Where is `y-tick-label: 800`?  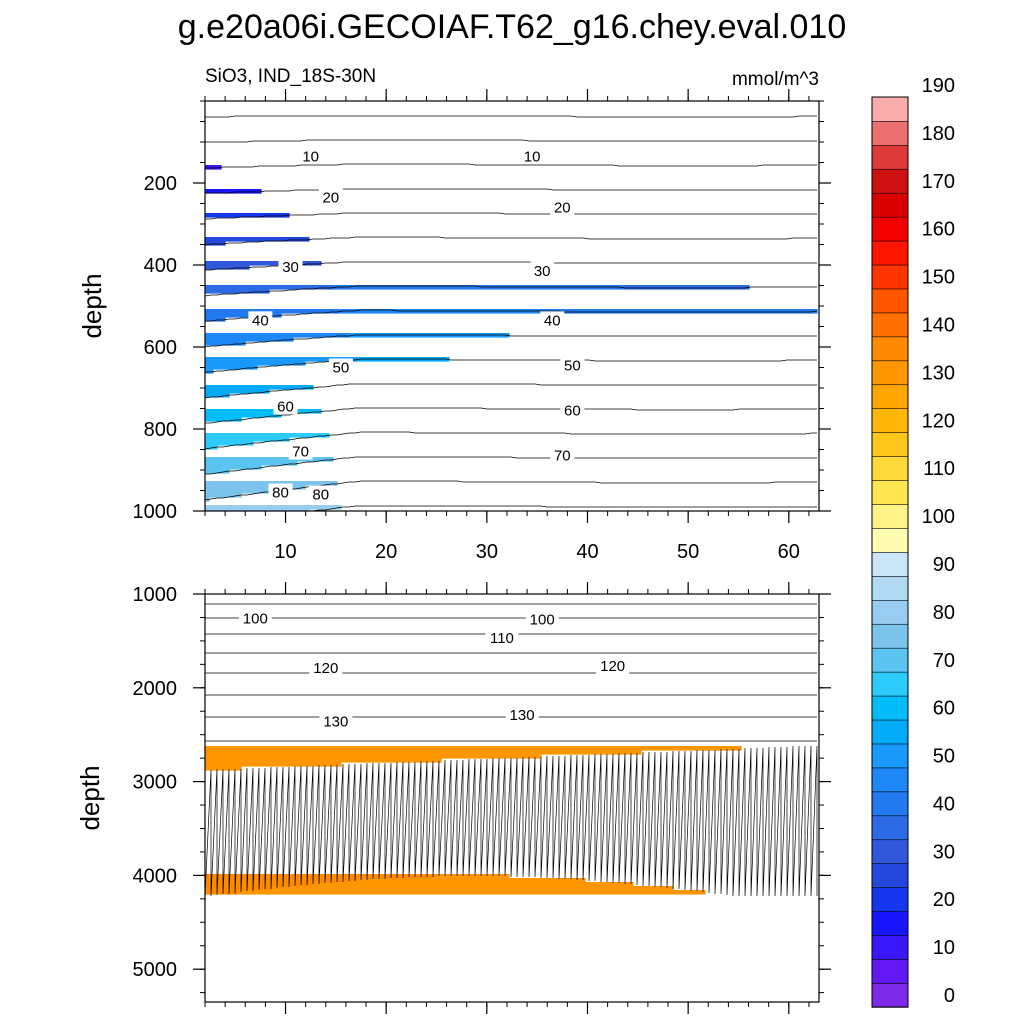
y-tick-label: 800 is located at coordinates (160, 430).